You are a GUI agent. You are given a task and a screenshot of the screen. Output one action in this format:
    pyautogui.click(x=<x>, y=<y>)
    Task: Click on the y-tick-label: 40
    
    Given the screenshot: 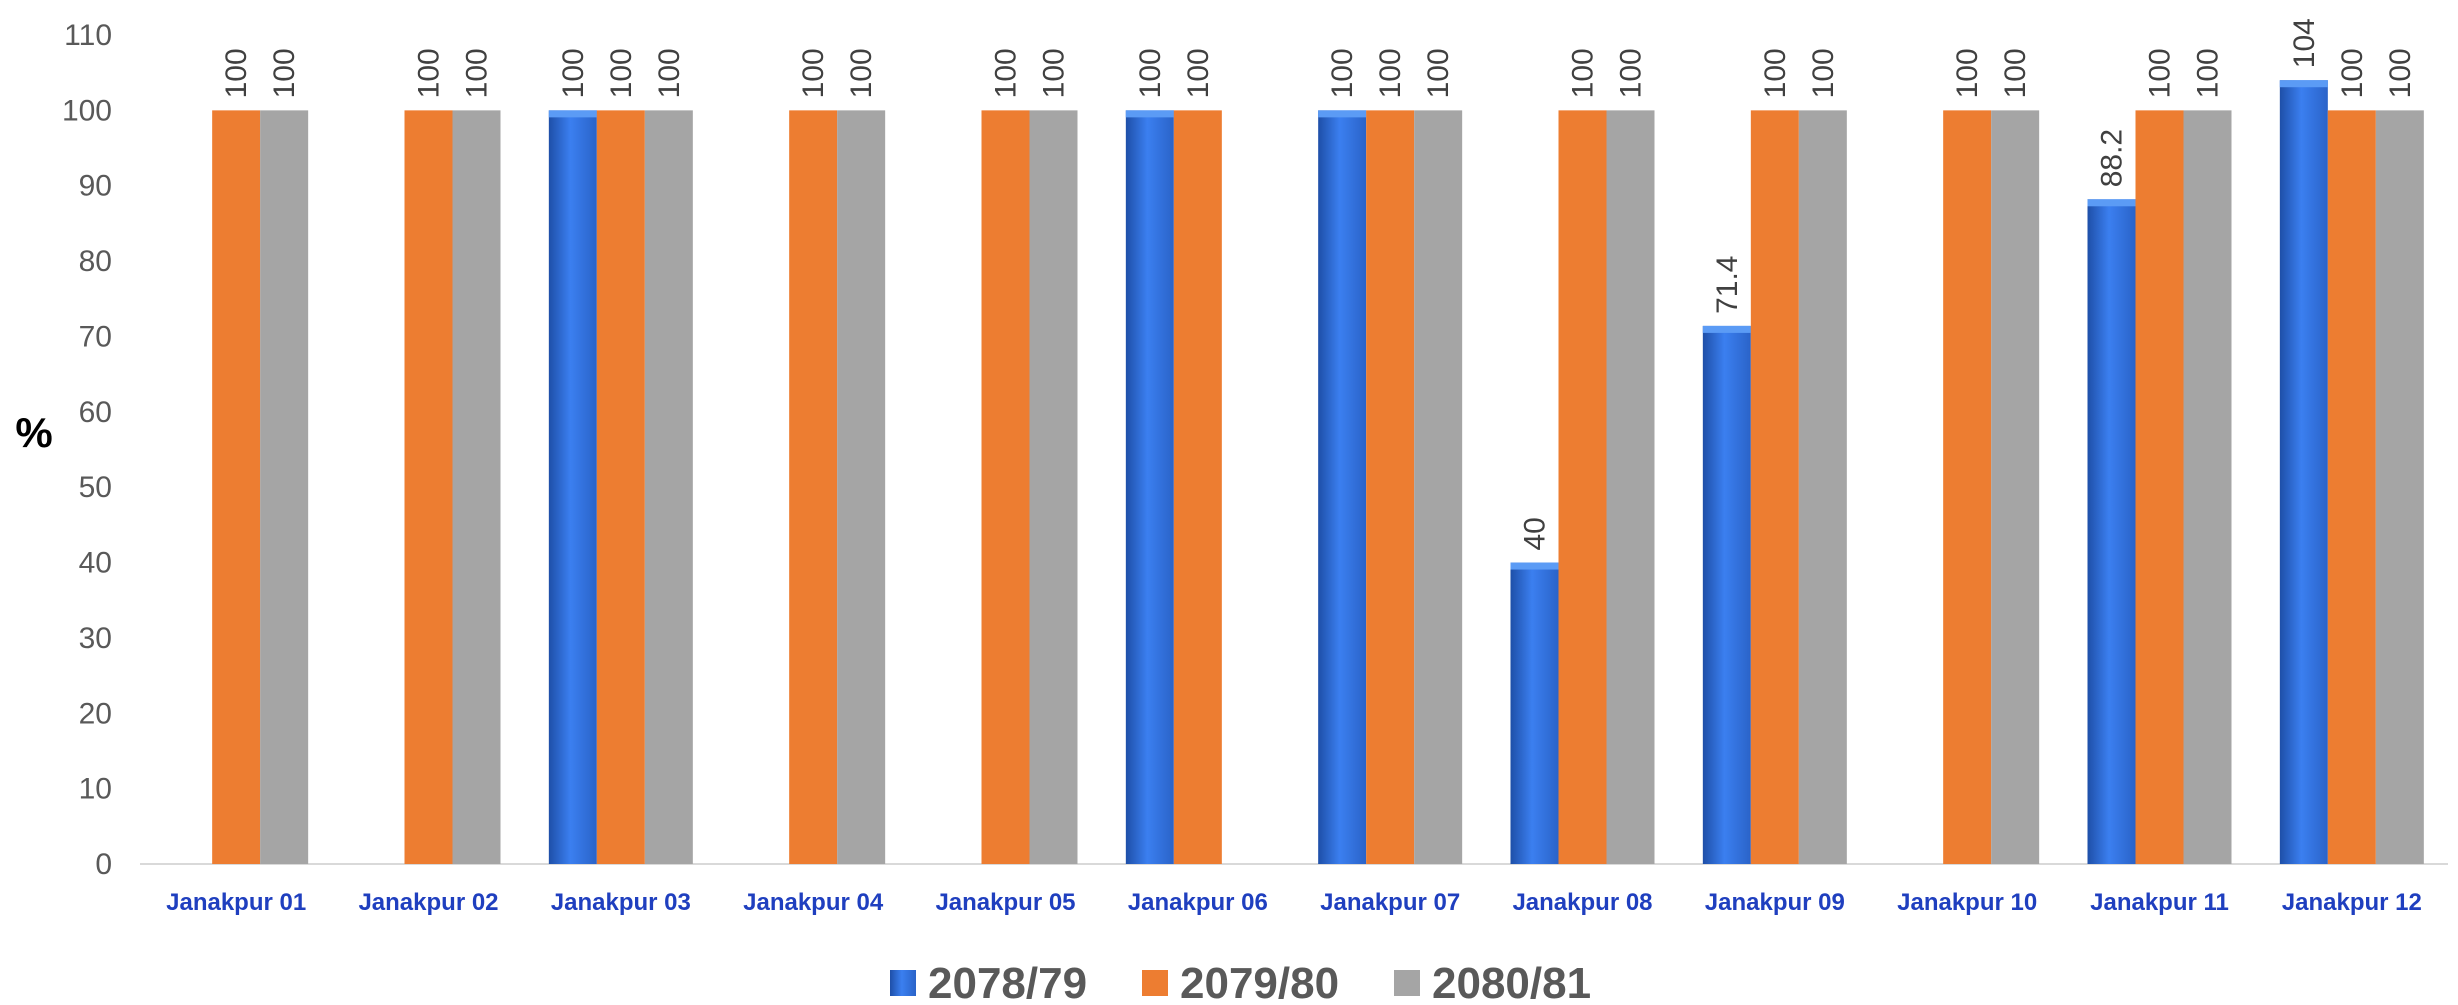 What is the action you would take?
    pyautogui.click(x=95, y=563)
    